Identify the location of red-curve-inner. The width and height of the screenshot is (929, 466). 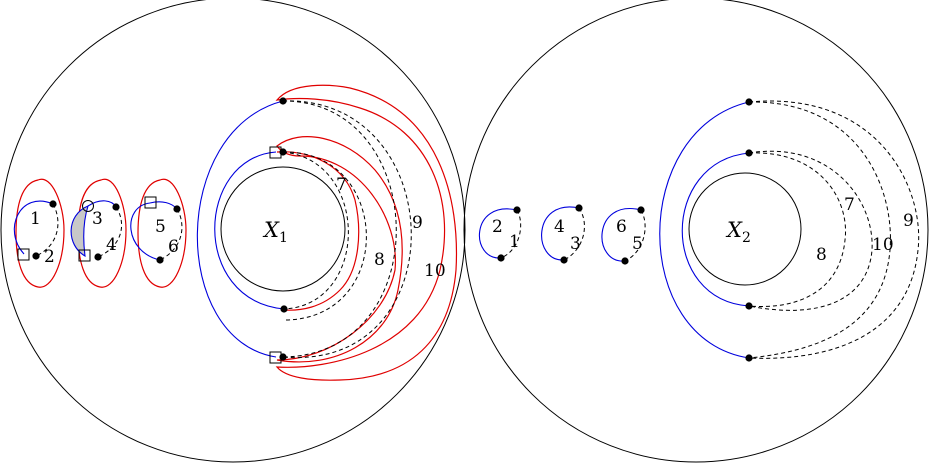
(339, 249).